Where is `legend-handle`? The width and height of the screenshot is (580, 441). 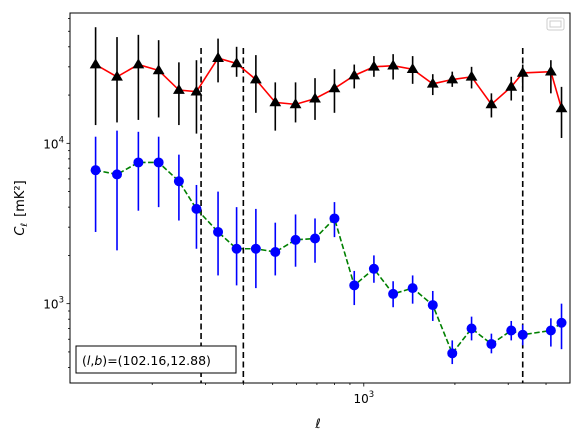 legend-handle is located at coordinates (555, 24).